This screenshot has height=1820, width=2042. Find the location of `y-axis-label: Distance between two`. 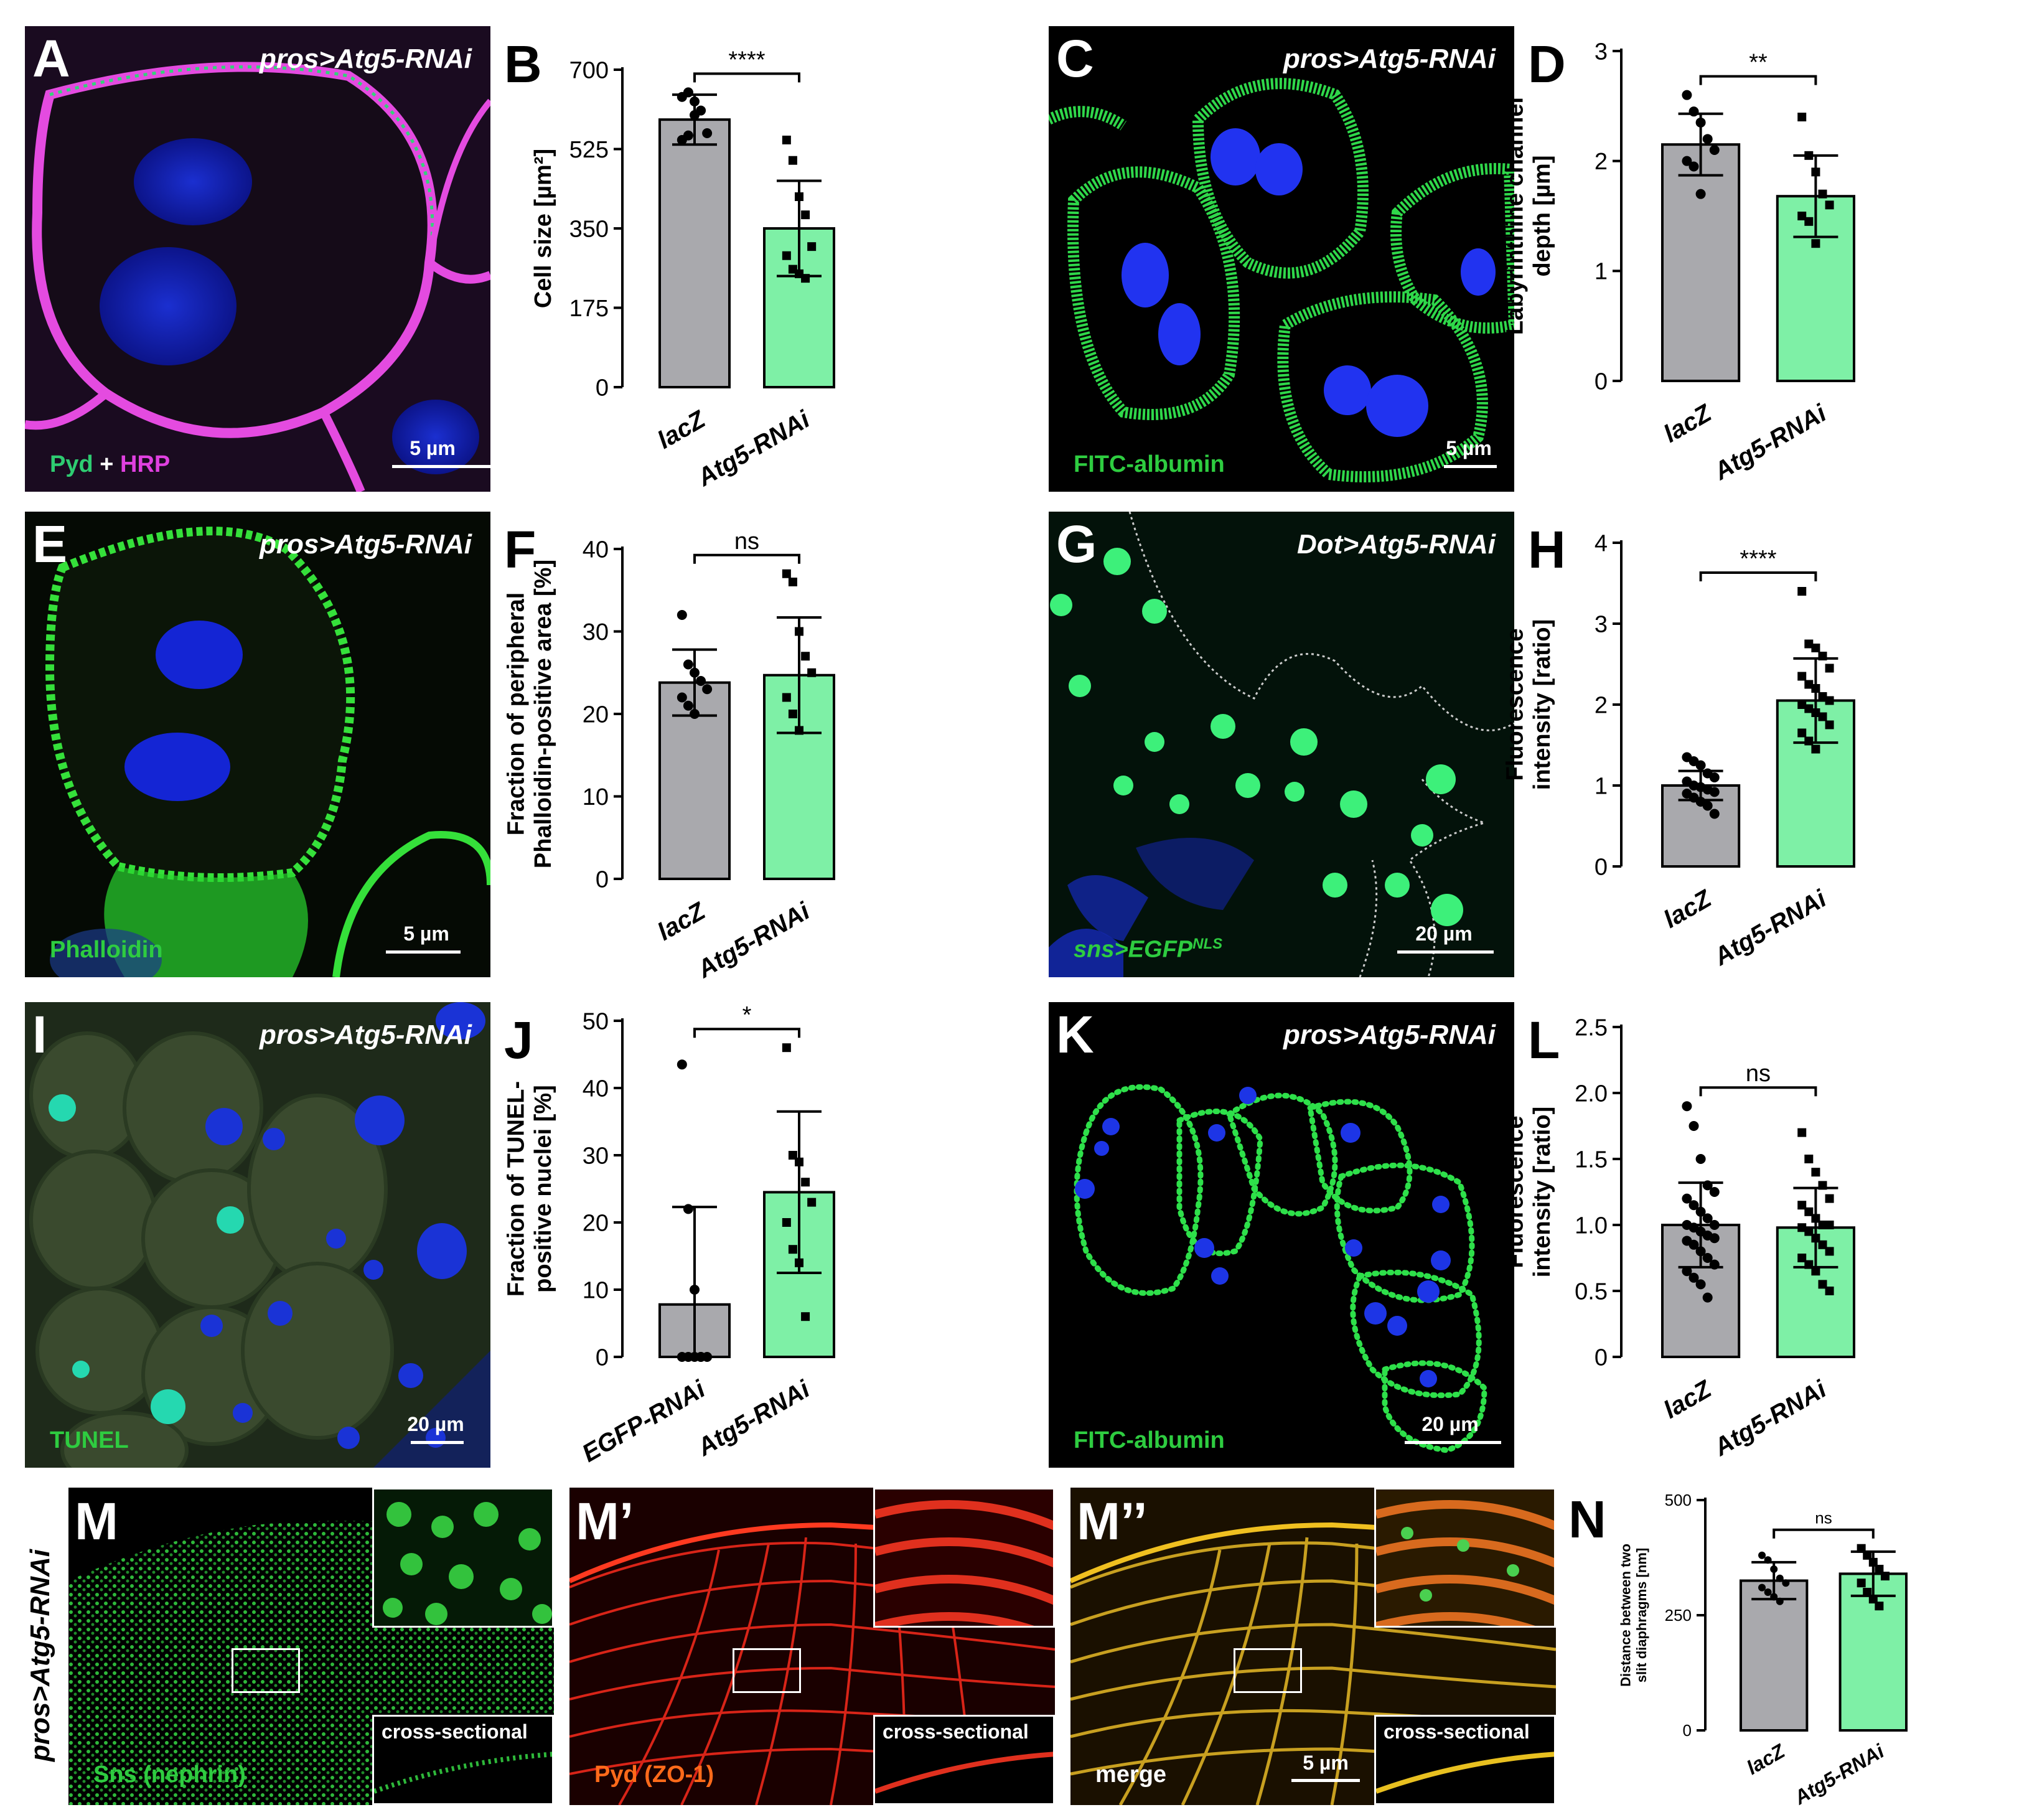

y-axis-label: Distance between two is located at coordinates (1626, 1615).